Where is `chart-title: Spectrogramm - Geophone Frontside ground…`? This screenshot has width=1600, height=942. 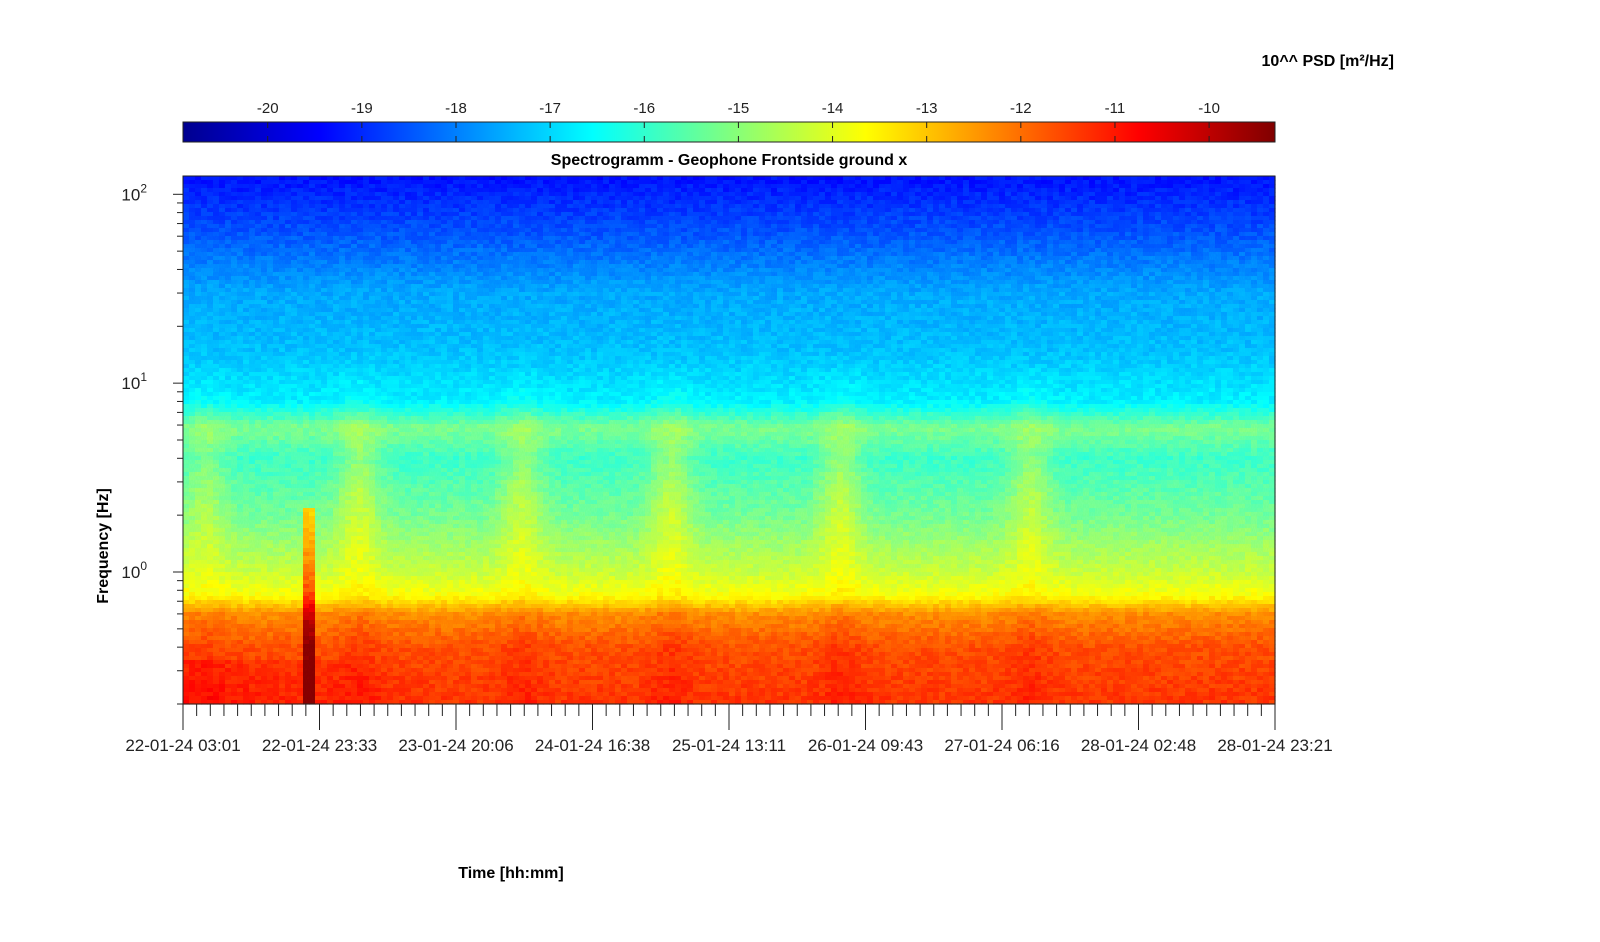
chart-title: Spectrogramm - Geophone Frontside ground… is located at coordinates (729, 160).